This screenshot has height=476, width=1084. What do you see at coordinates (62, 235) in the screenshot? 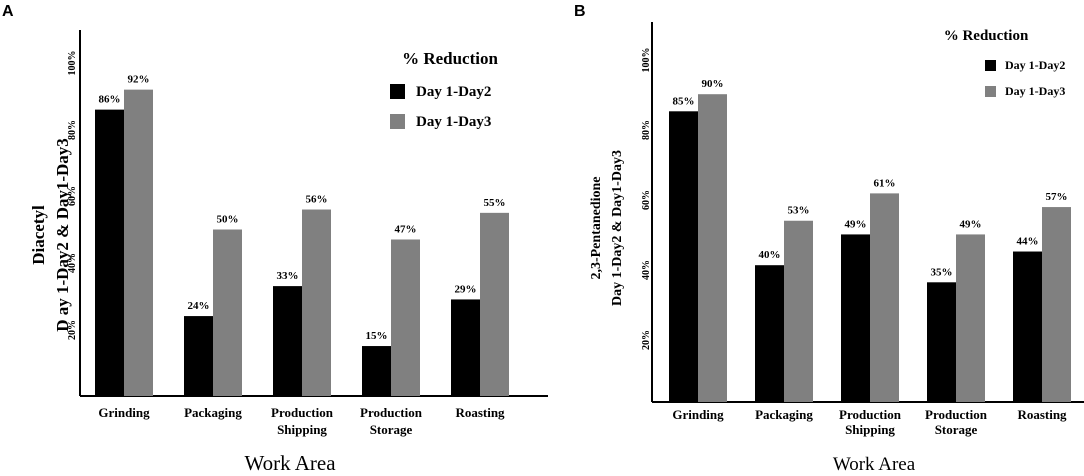
I see `y-axis-title: D ay 1-Day2 & Day1-Day3` at bounding box center [62, 235].